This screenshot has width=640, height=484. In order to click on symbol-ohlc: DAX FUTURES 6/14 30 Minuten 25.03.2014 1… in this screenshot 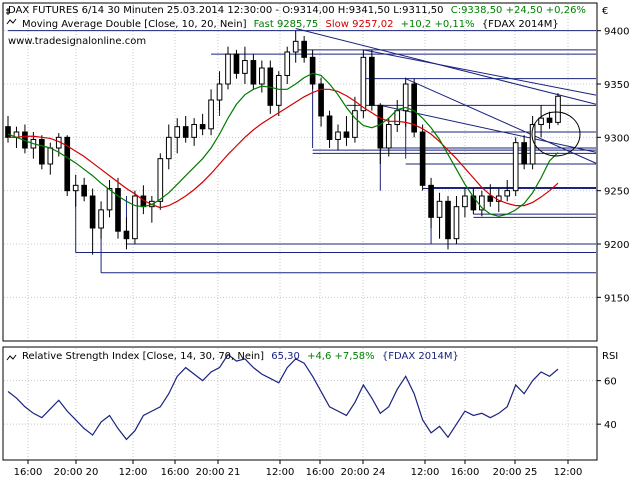, I will do `click(226, 10)`.